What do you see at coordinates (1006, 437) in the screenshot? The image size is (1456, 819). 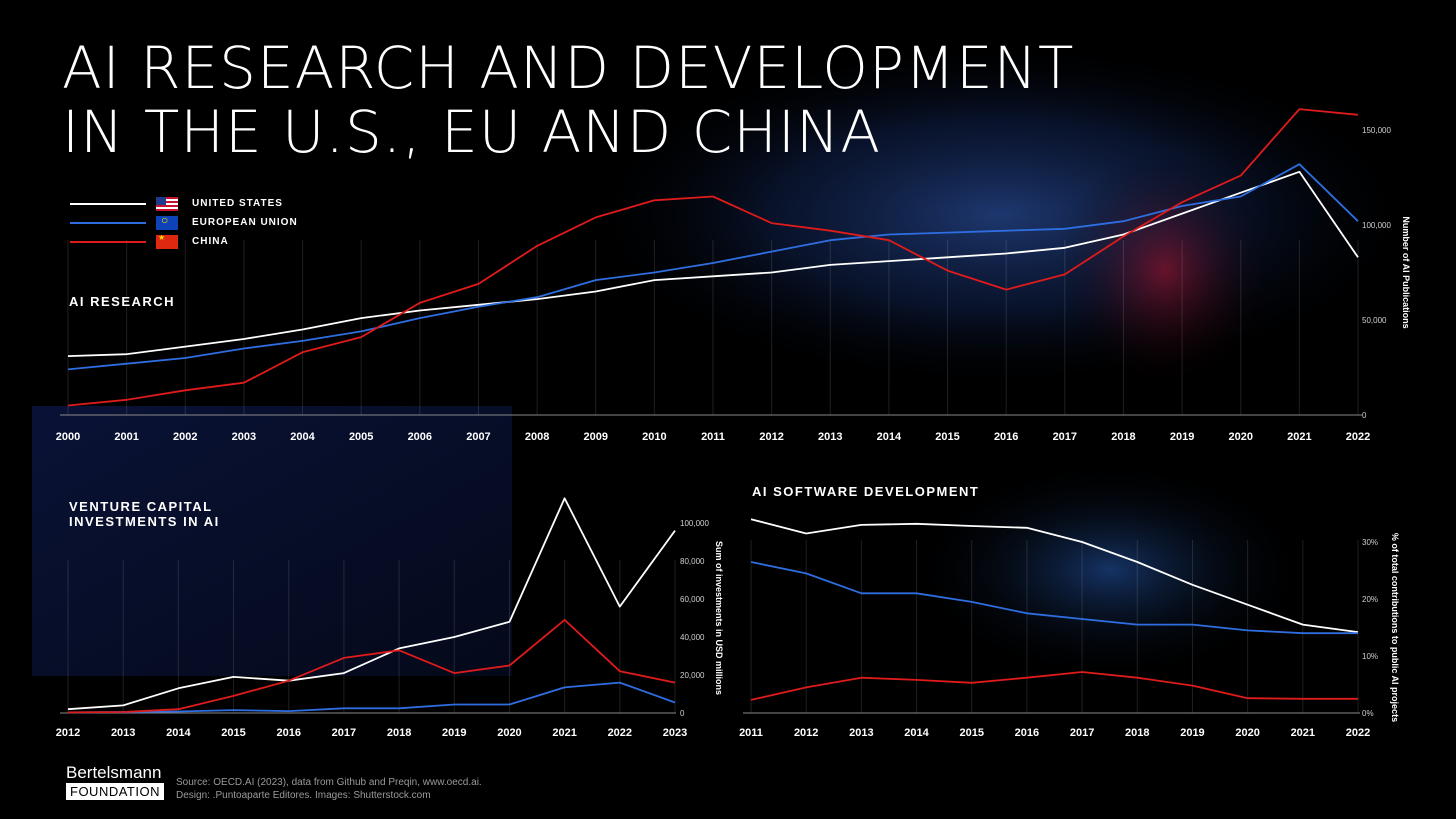 I see `research-x-tick-label: 2016` at bounding box center [1006, 437].